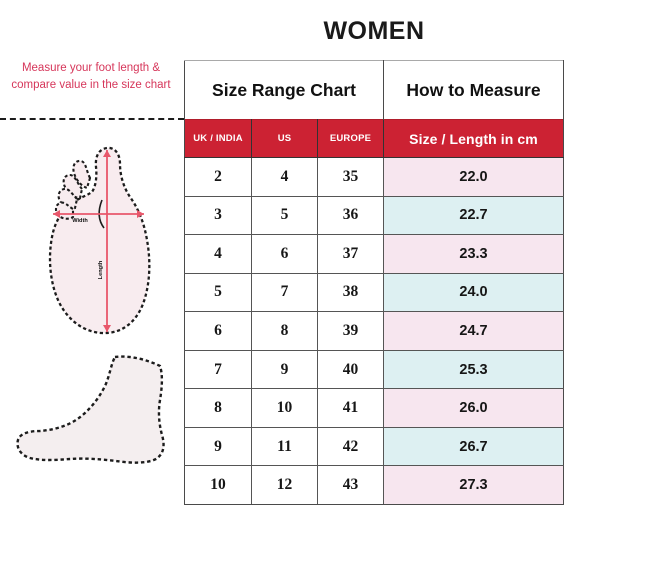 The width and height of the screenshot is (660, 562). Describe the element at coordinates (284, 177) in the screenshot. I see `cell-us: 4` at that location.